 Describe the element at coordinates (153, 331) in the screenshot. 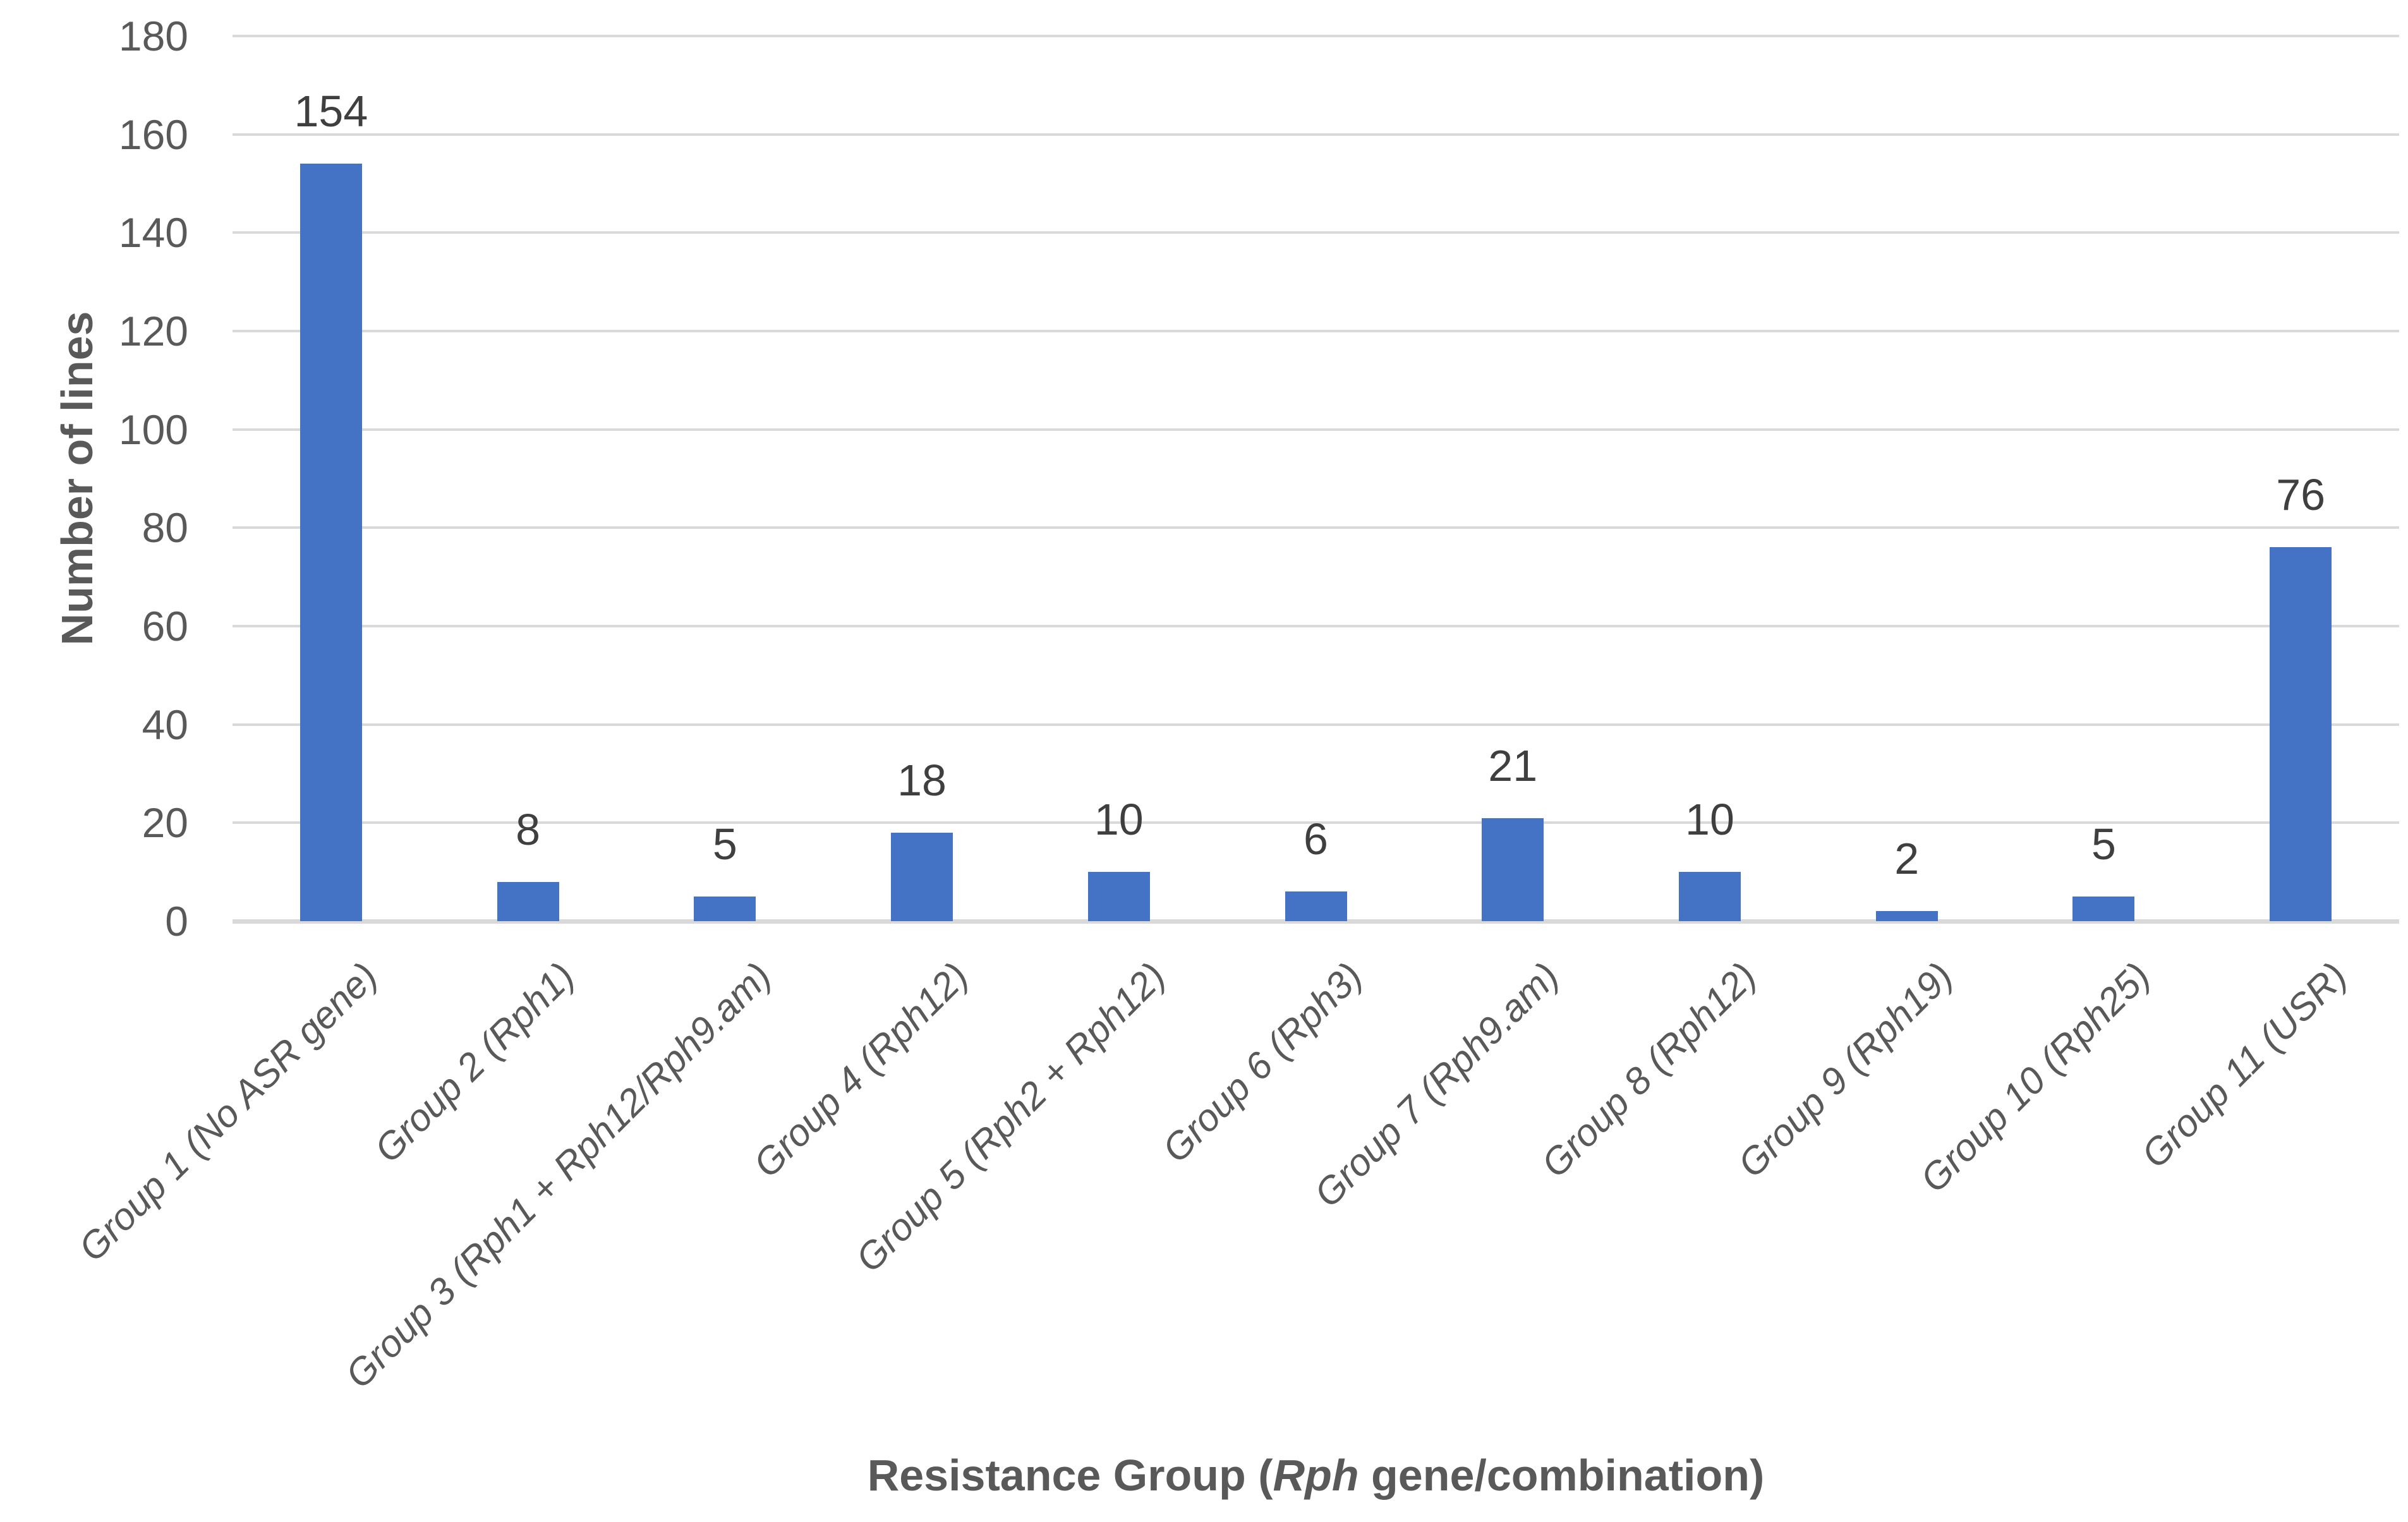

I see `y-tick-label: 120` at that location.